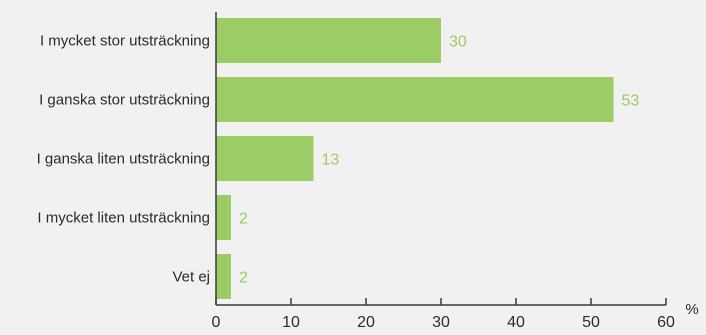  What do you see at coordinates (366, 322) in the screenshot?
I see `x-tick-label-2: 20` at bounding box center [366, 322].